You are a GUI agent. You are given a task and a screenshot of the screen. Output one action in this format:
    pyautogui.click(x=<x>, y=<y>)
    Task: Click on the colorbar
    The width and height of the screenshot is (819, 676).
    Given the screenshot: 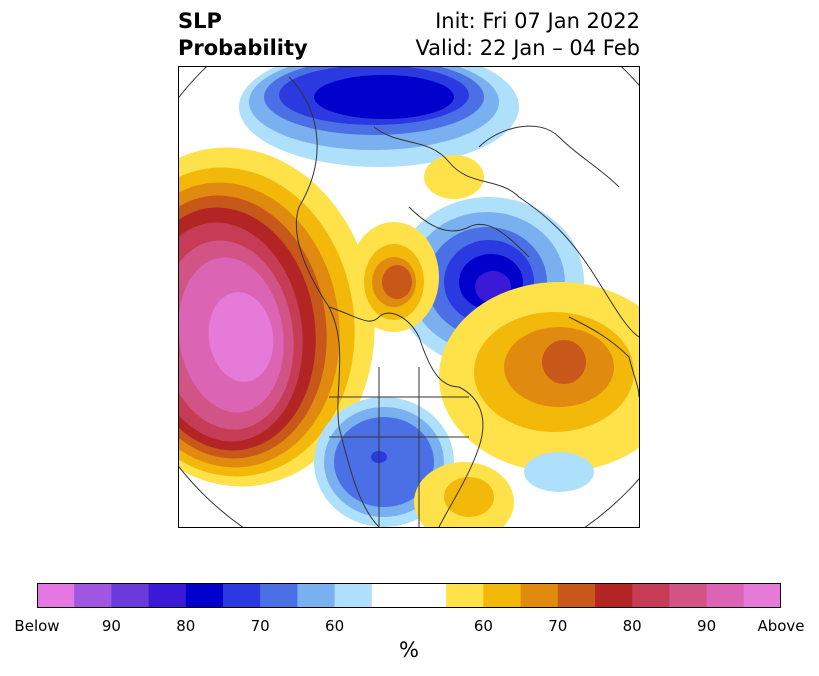 What is the action you would take?
    pyautogui.click(x=409, y=595)
    